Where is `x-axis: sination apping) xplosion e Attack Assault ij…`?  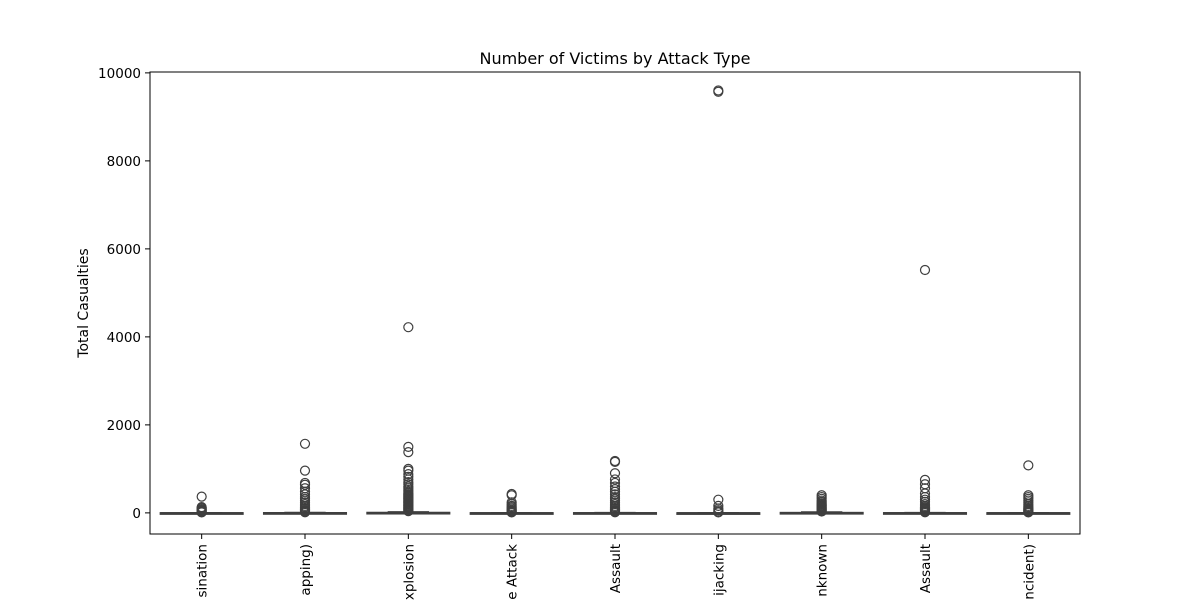
x-axis: sination apping) xplosion e Attack Assault ij… is located at coordinates (616, 567).